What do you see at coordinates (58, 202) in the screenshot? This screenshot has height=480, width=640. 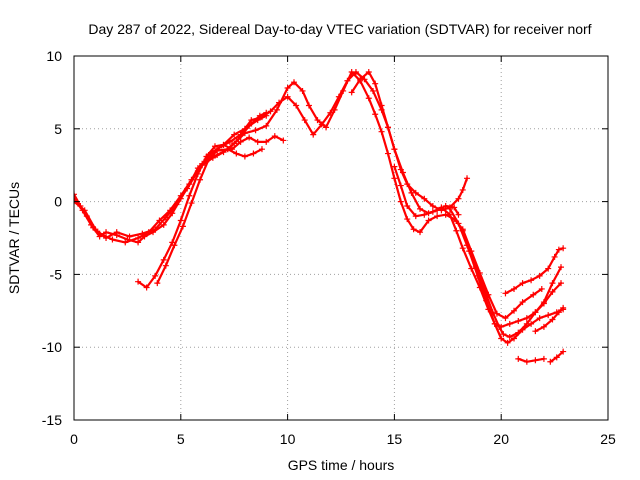 I see `y-tick-label: 0` at bounding box center [58, 202].